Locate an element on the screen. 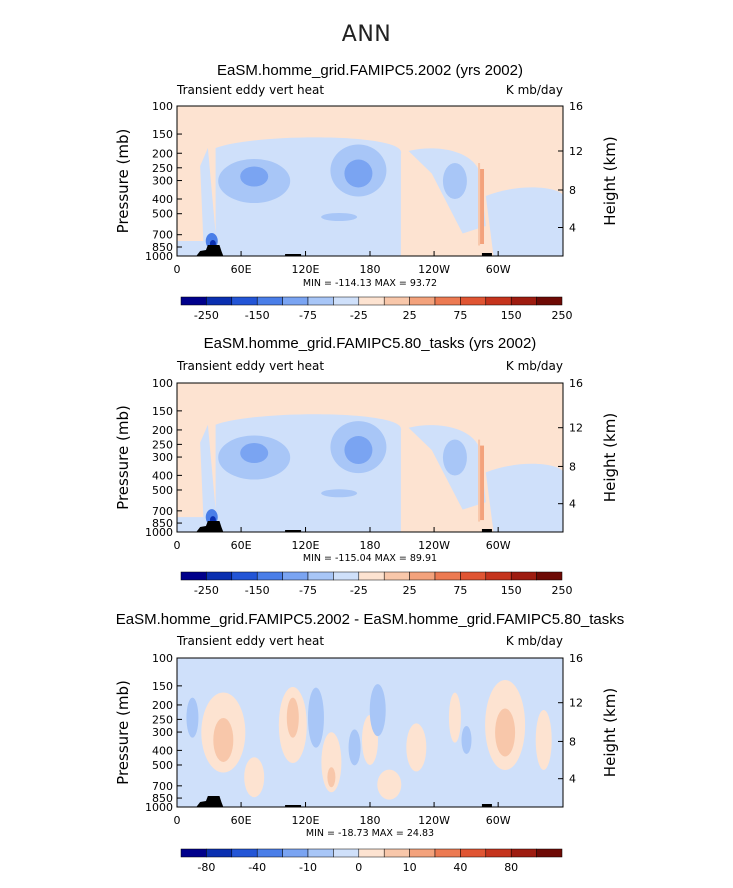 Image resolution: width=733 pixels, height=888 pixels. y-tick-label: 200 is located at coordinates (162, 153).